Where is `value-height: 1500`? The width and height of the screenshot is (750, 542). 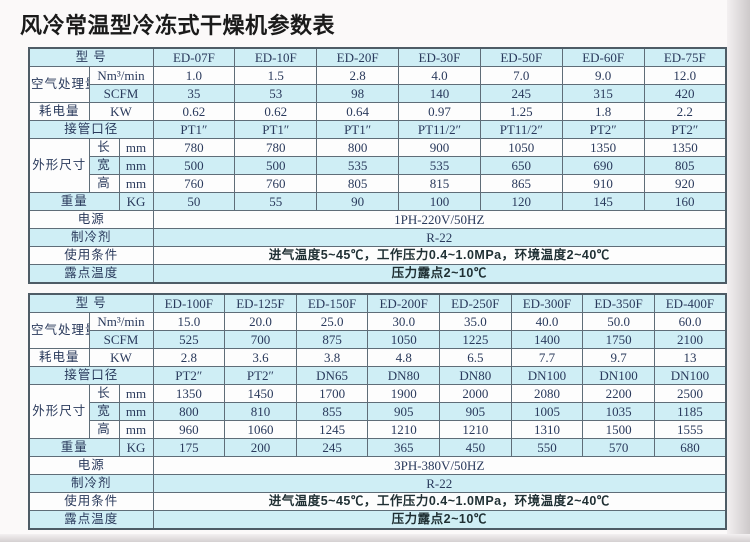 value-height: 1500 is located at coordinates (618, 429).